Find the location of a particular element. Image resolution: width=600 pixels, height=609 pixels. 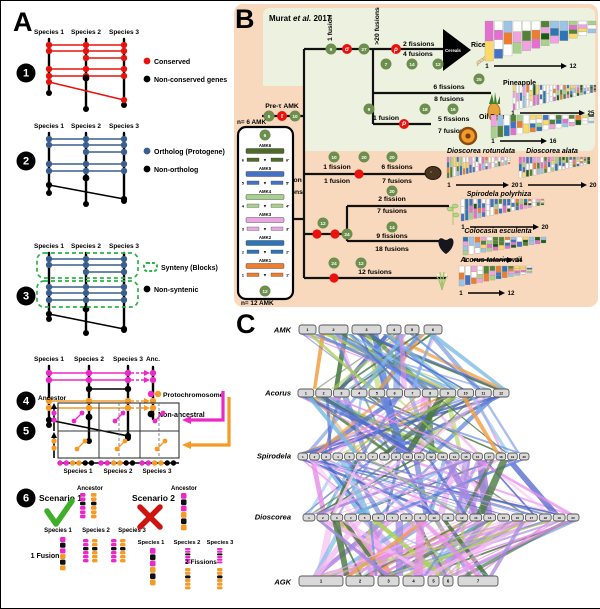

species-row: Rice 1 12 is located at coordinates (534, 45).